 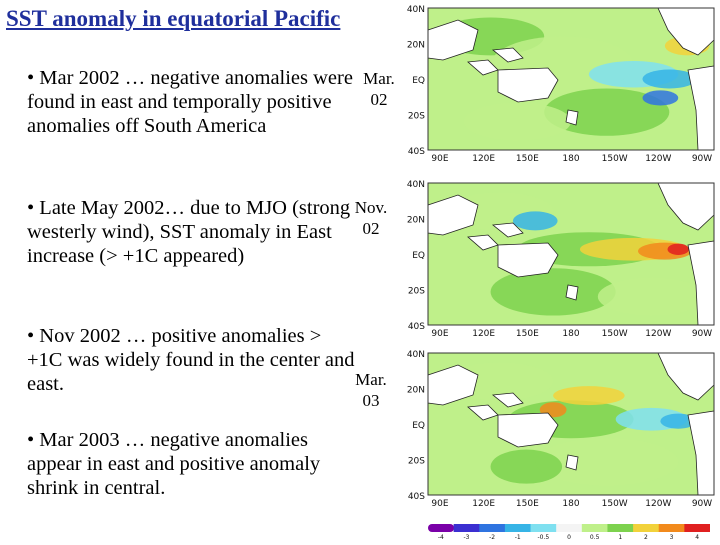 What do you see at coordinates (569, 537) in the screenshot?
I see `colorbar-tick-label: 0` at bounding box center [569, 537].